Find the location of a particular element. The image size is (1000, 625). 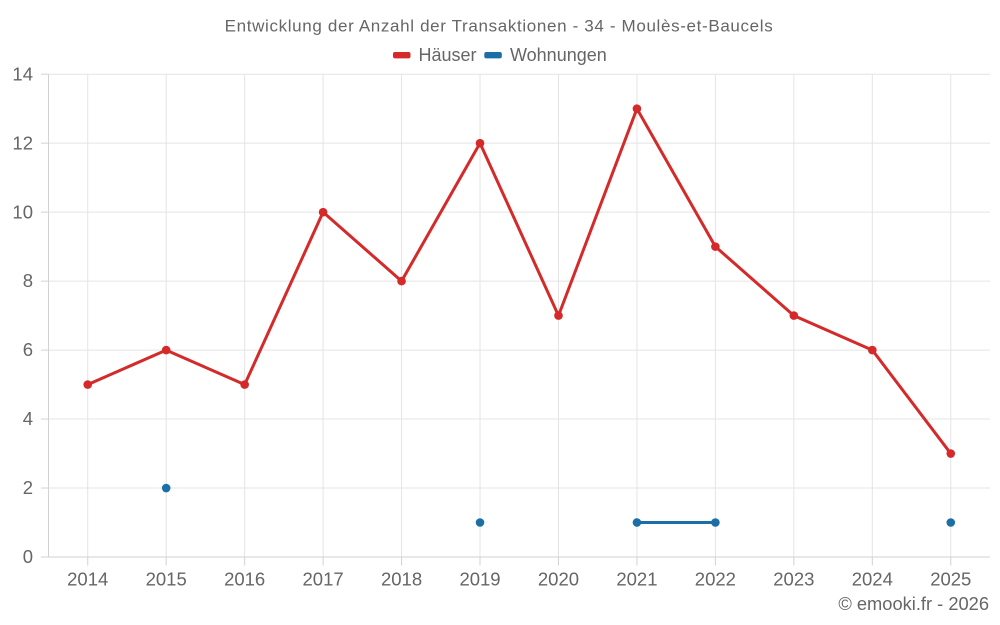

svg-text: 2022 is located at coordinates (715, 579).